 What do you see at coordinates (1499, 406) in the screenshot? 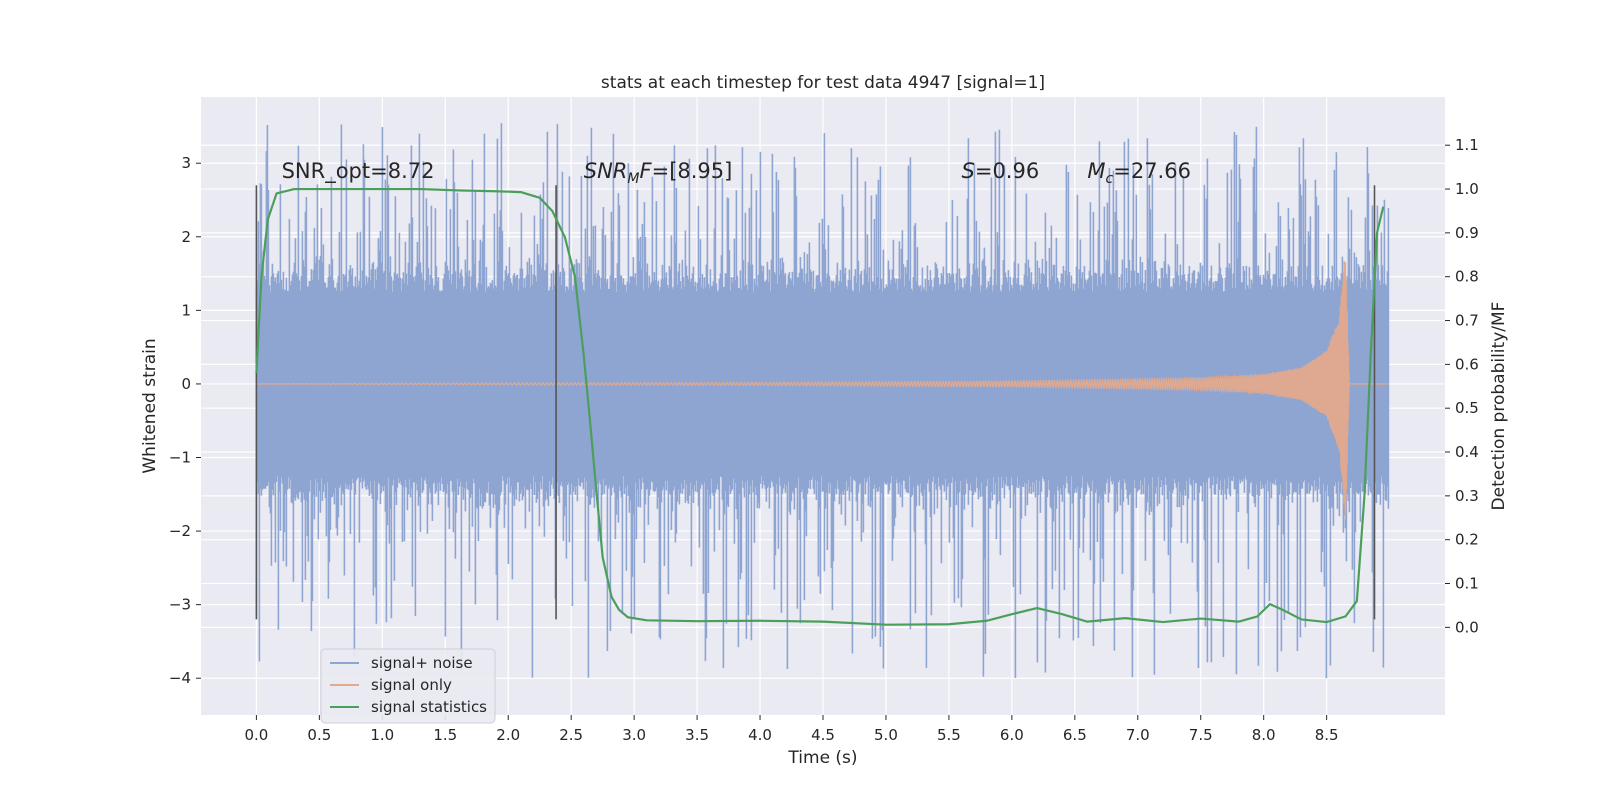
I see `right-y-axis-label: Detection probability/MF` at bounding box center [1499, 406].